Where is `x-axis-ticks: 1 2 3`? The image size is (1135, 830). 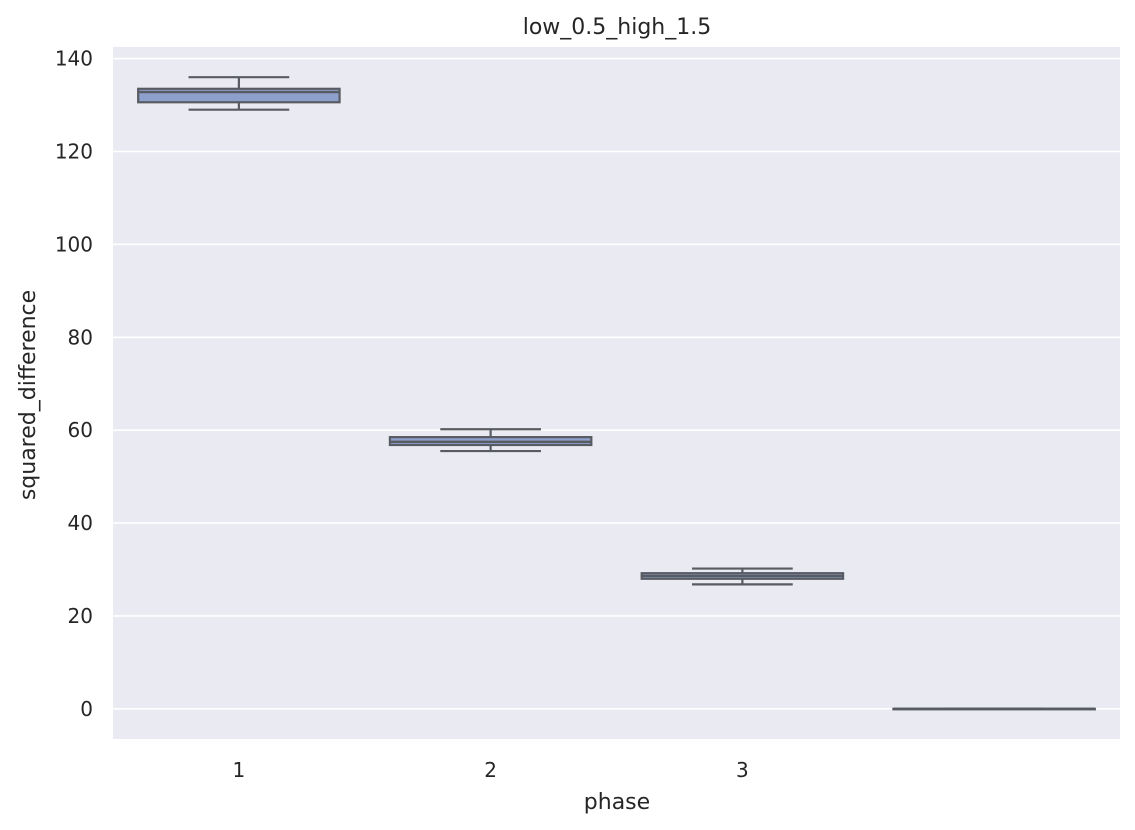 x-axis-ticks: 1 2 3 is located at coordinates (491, 770).